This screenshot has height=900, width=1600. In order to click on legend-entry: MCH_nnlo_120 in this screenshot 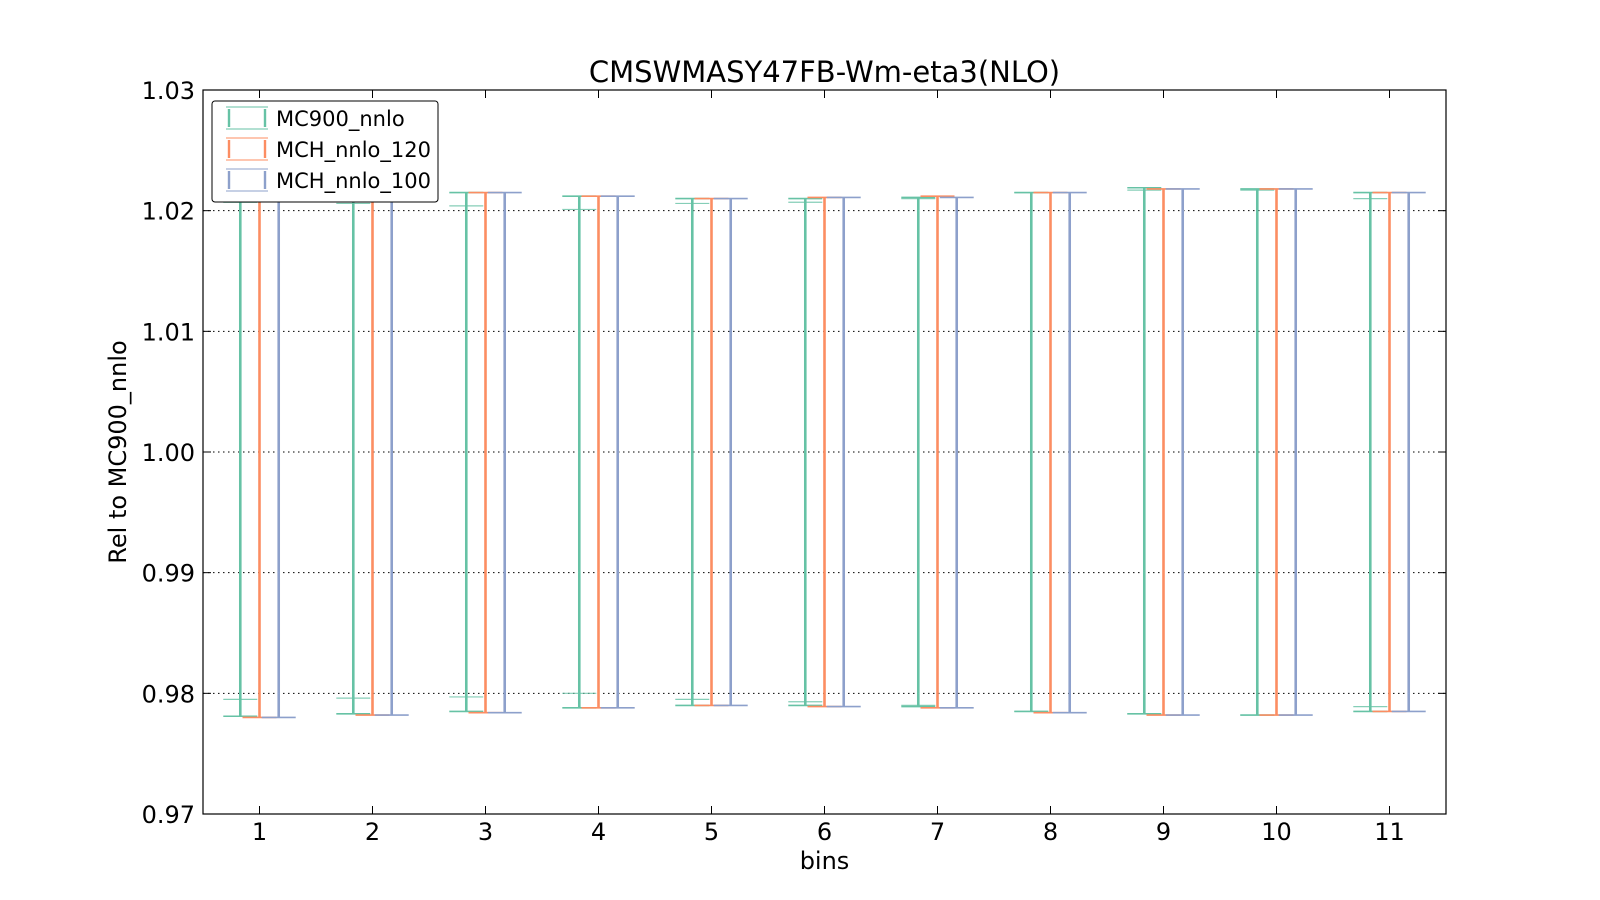, I will do `click(328, 150)`.